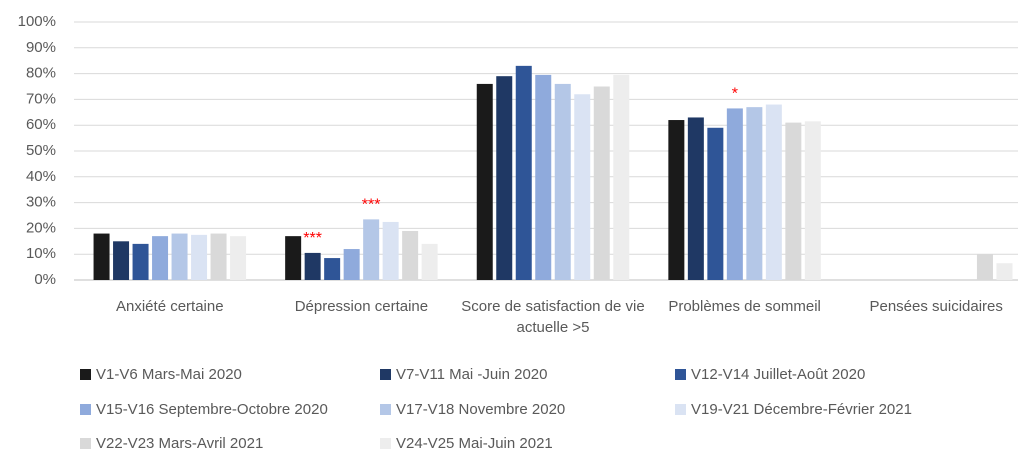  Describe the element at coordinates (41, 253) in the screenshot. I see `y-tick-label: 10%` at that location.